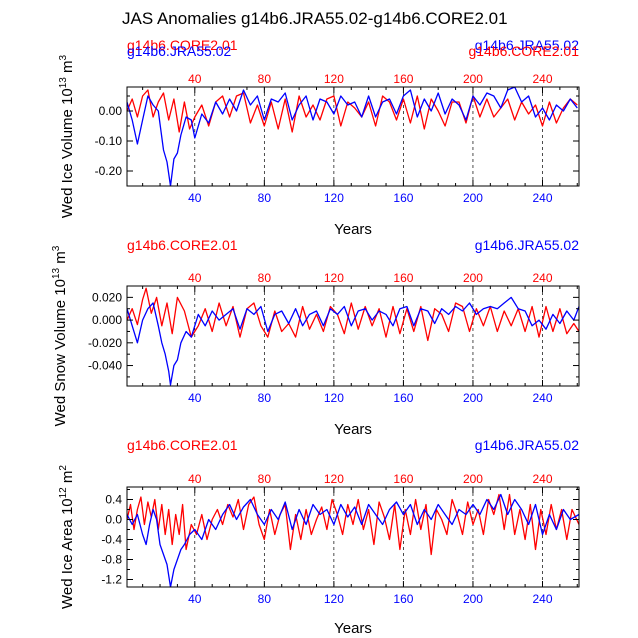  I want to click on y-tick-label: -0.020, so click(105, 343).